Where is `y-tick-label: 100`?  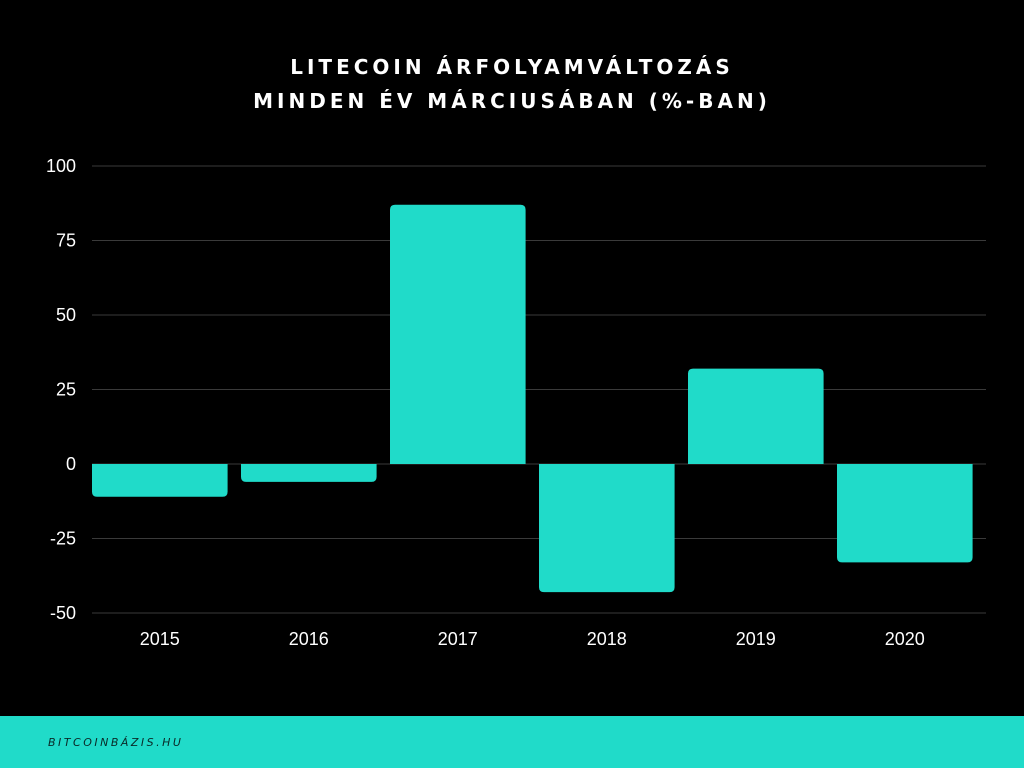
y-tick-label: 100 is located at coordinates (61, 166).